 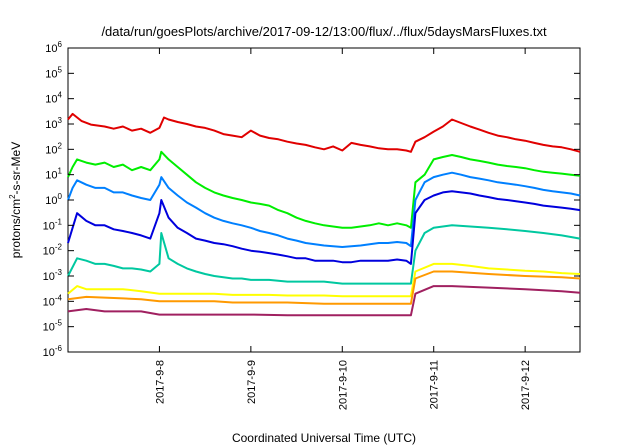 I want to click on x-tick-label: 2017-9-8, so click(x=160, y=382).